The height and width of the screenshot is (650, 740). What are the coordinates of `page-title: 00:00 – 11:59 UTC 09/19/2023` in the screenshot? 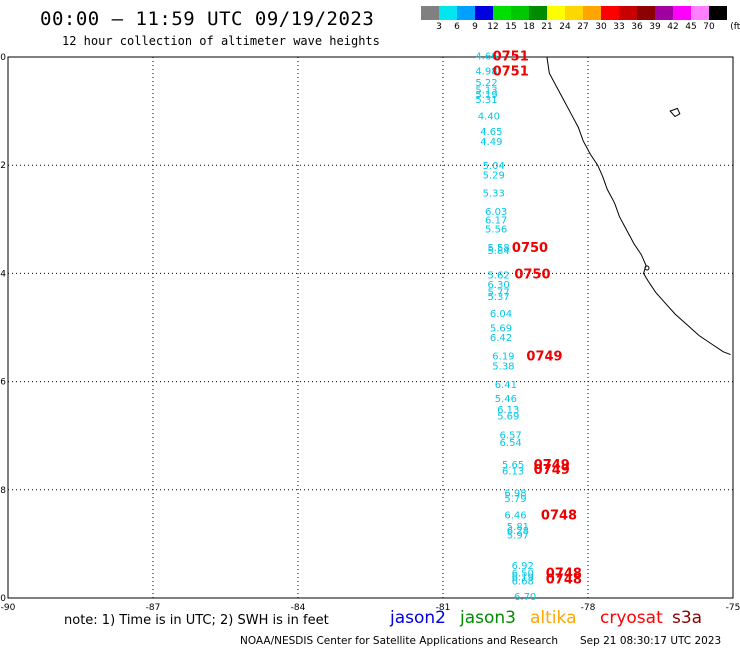 It's located at (207, 19).